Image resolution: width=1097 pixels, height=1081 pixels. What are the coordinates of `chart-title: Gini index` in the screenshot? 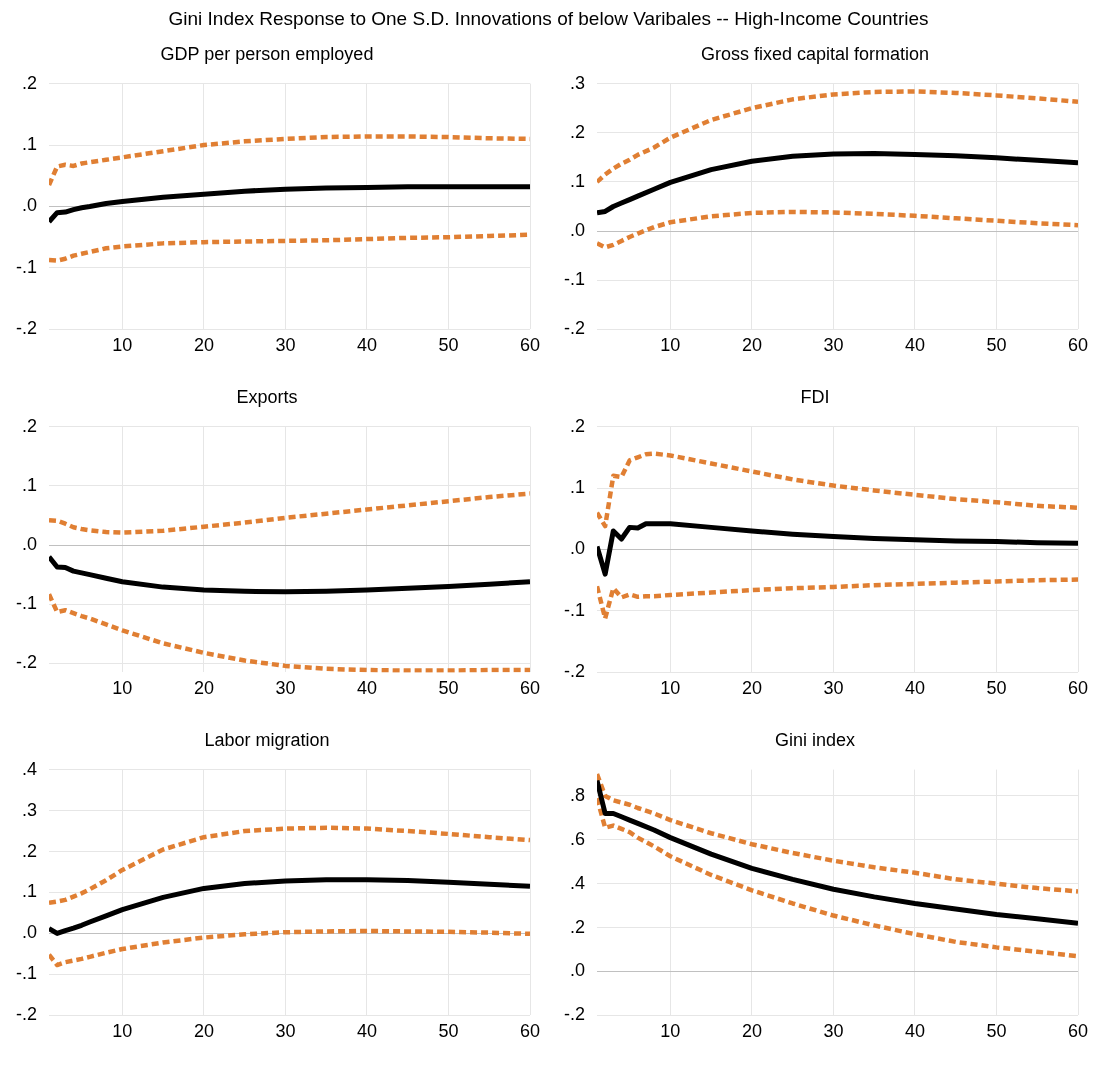 It's located at (815, 739).